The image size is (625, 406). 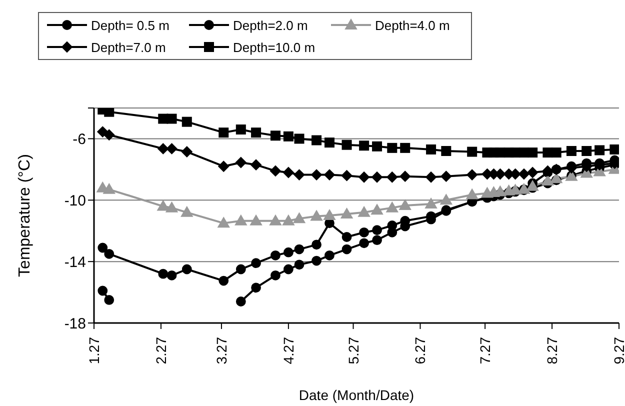 What do you see at coordinates (618, 350) in the screenshot?
I see `x-tick-label: 9.27` at bounding box center [618, 350].